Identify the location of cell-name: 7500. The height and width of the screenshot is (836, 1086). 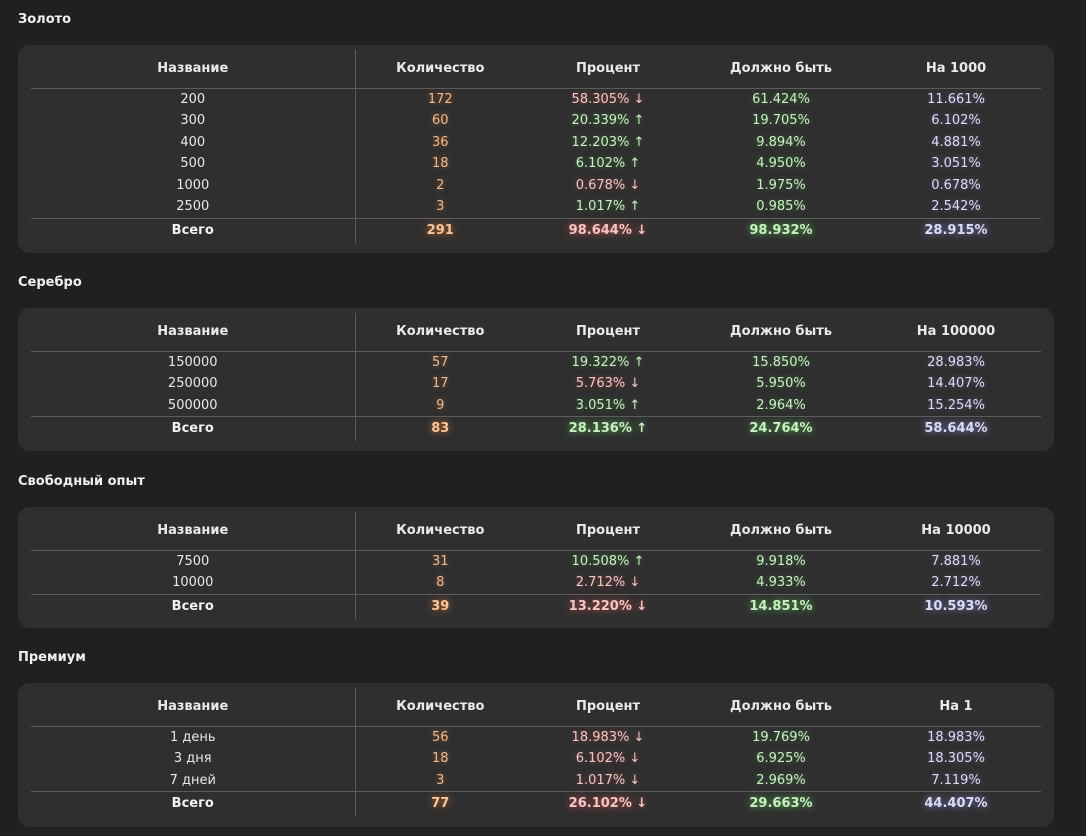
(193, 561).